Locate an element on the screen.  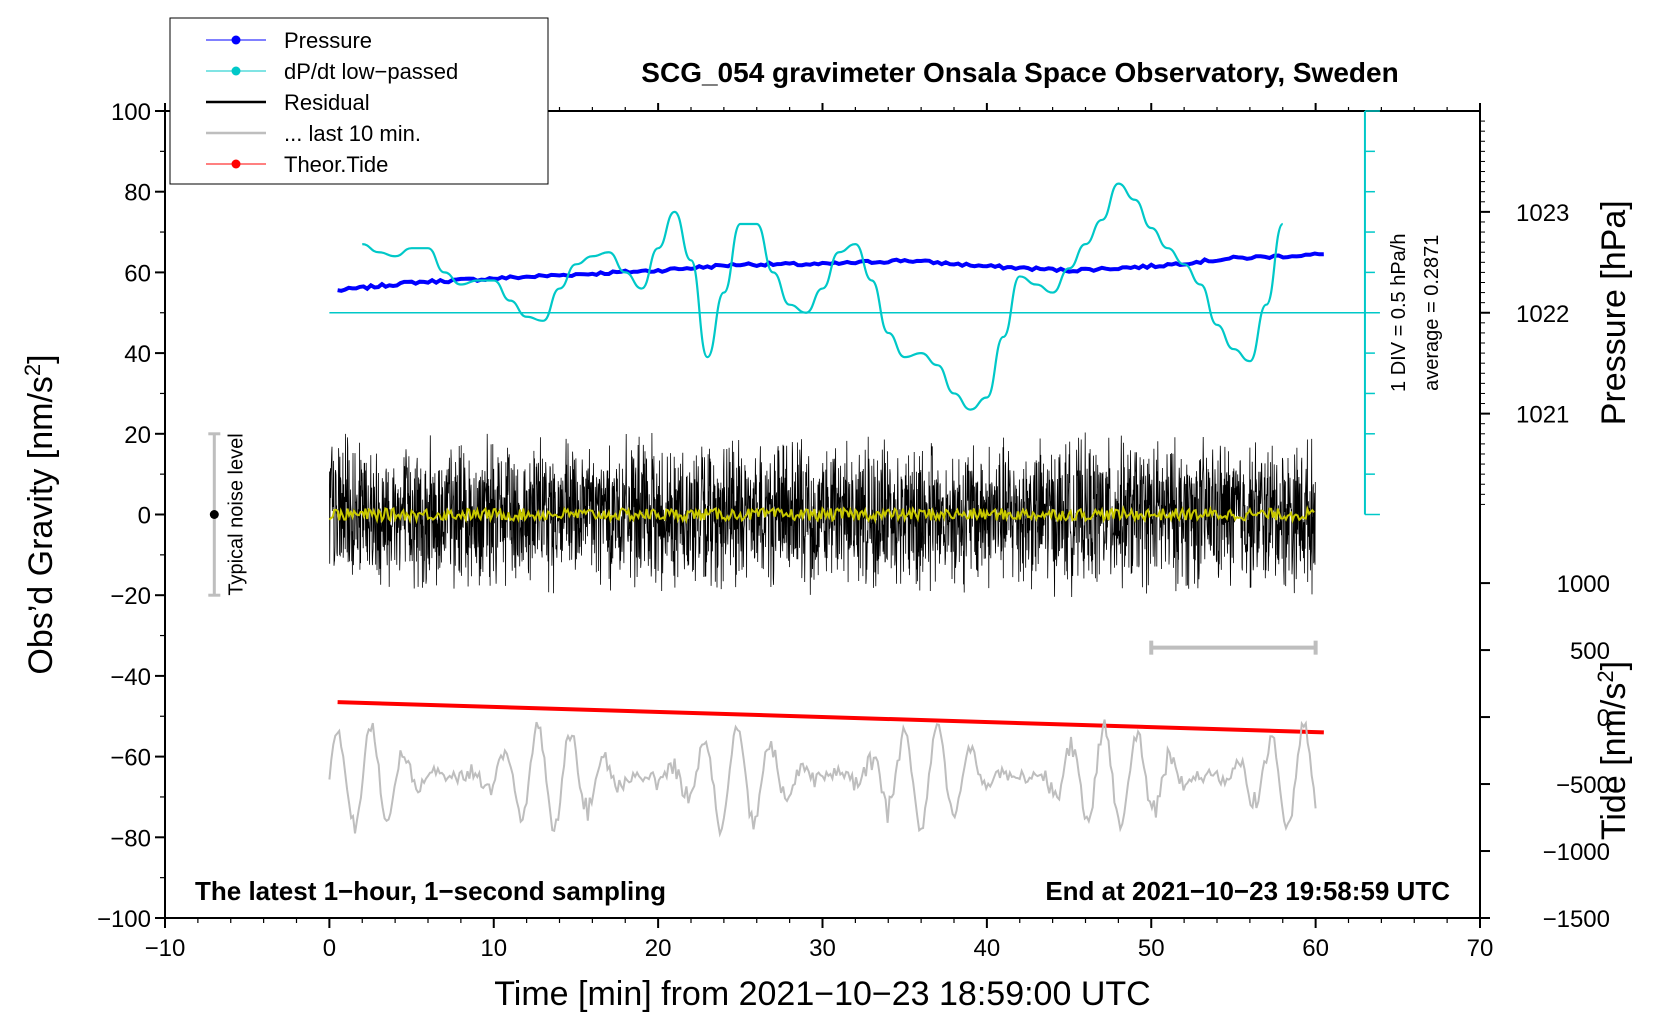
x-tick-label: 70 is located at coordinates (1480, 948).